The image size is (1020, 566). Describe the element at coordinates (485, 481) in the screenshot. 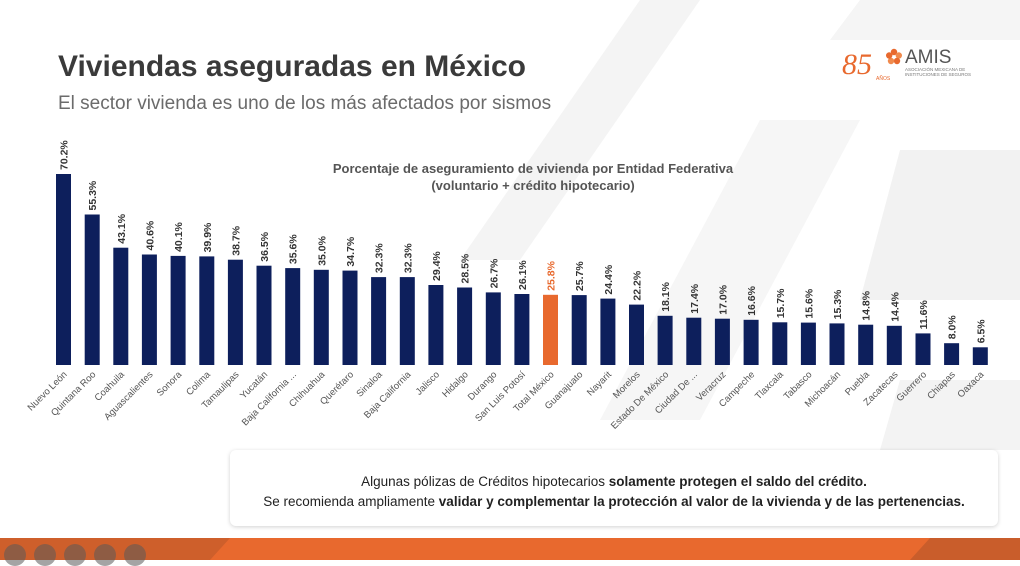

I see `note-line-1-text: Algunas pólizas de Créditos hipotecarios` at that location.